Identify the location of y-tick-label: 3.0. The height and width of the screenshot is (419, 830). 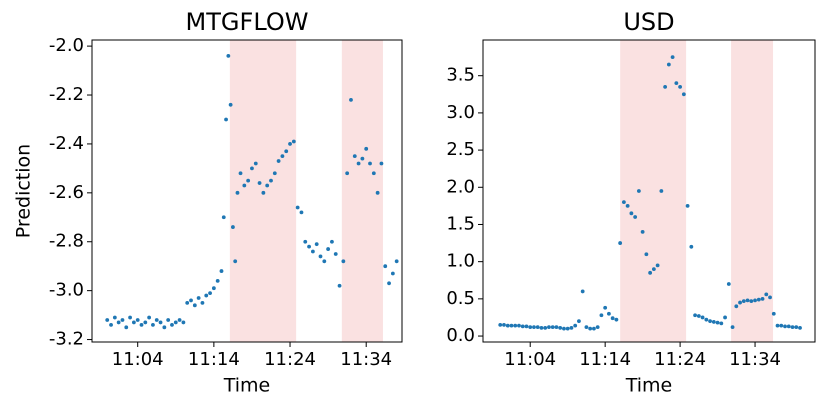
(460, 112).